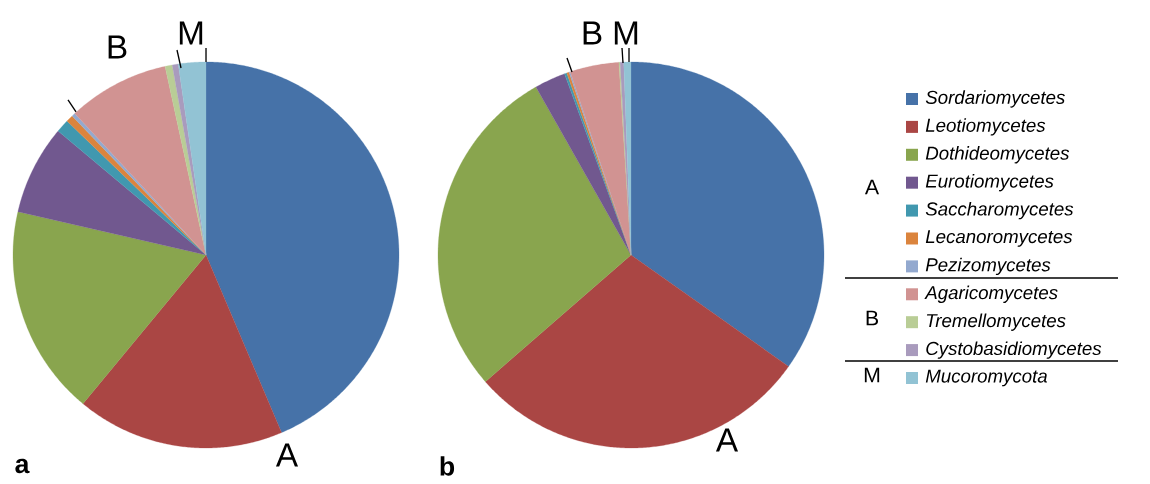  I want to click on legend-label: Mucoromycota, so click(986, 378).